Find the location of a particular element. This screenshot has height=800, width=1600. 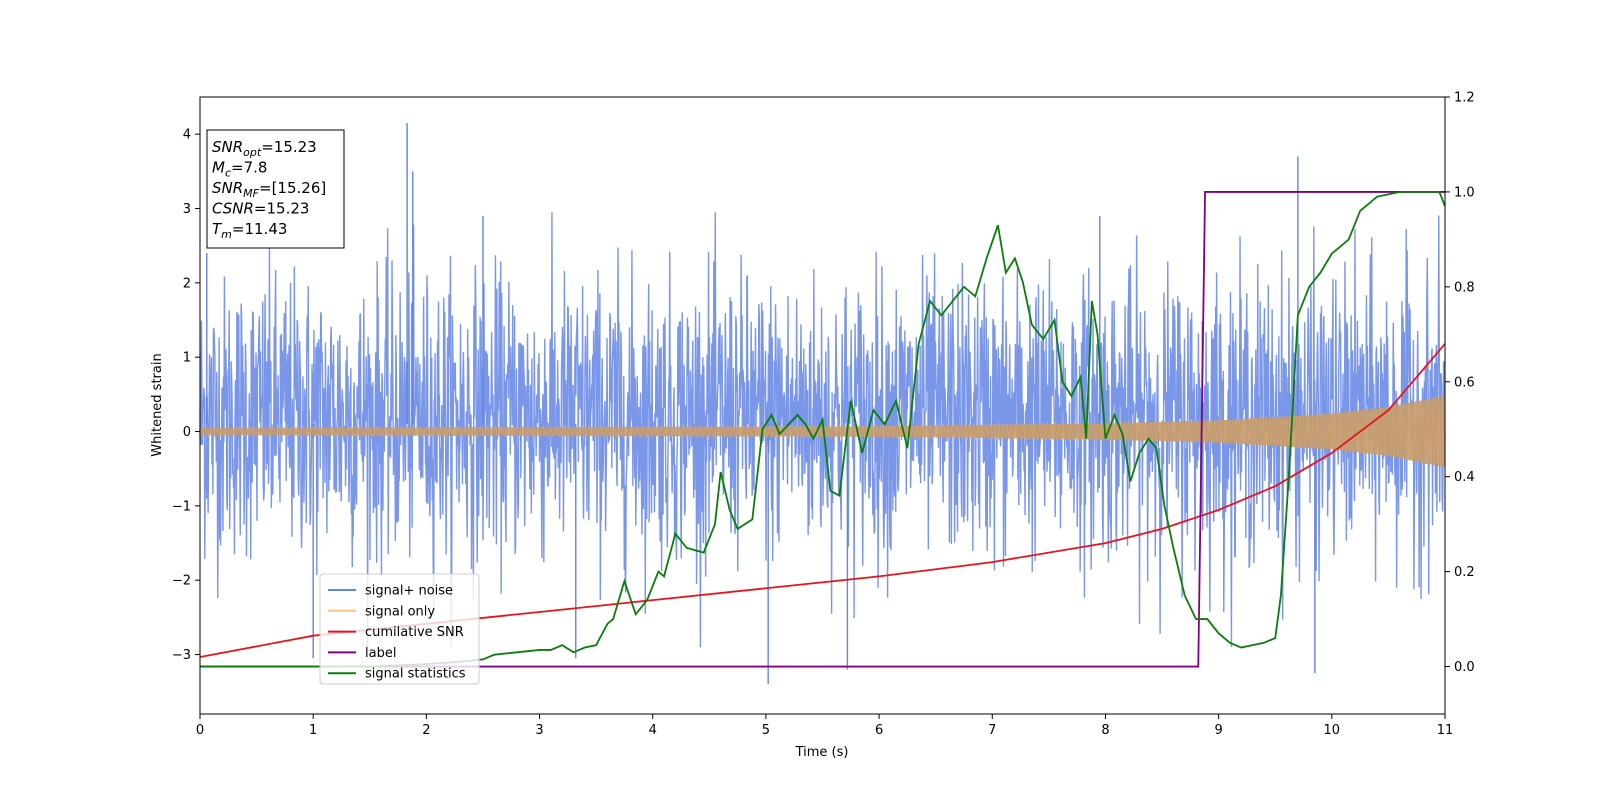

annotation-line-4: Tm=11.43 is located at coordinates (249, 230).